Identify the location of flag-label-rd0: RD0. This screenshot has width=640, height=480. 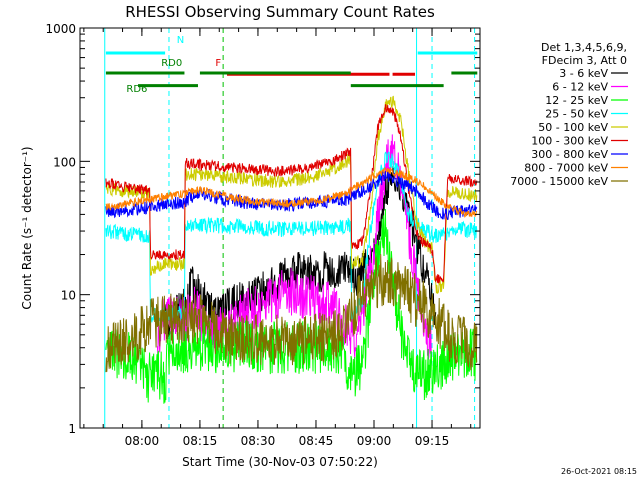
(171, 63).